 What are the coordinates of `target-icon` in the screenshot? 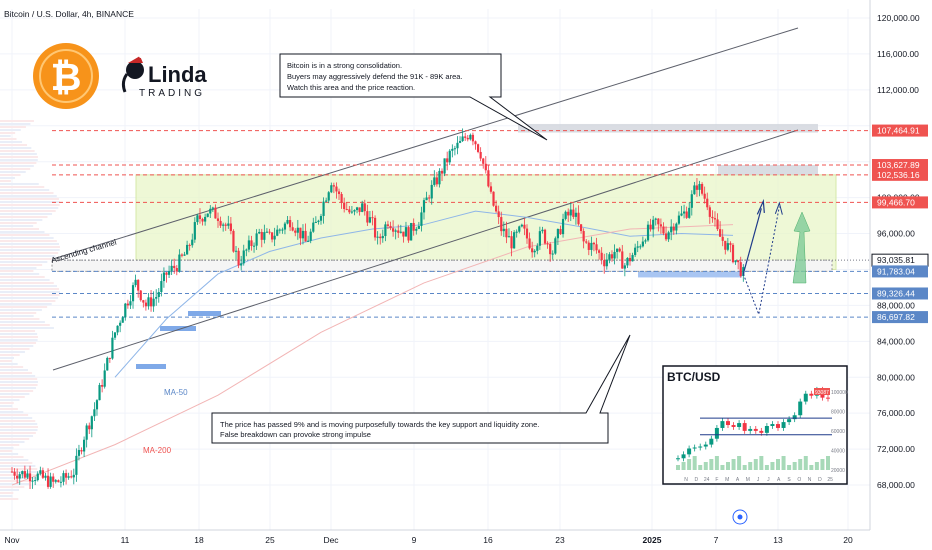 It's located at (740, 517).